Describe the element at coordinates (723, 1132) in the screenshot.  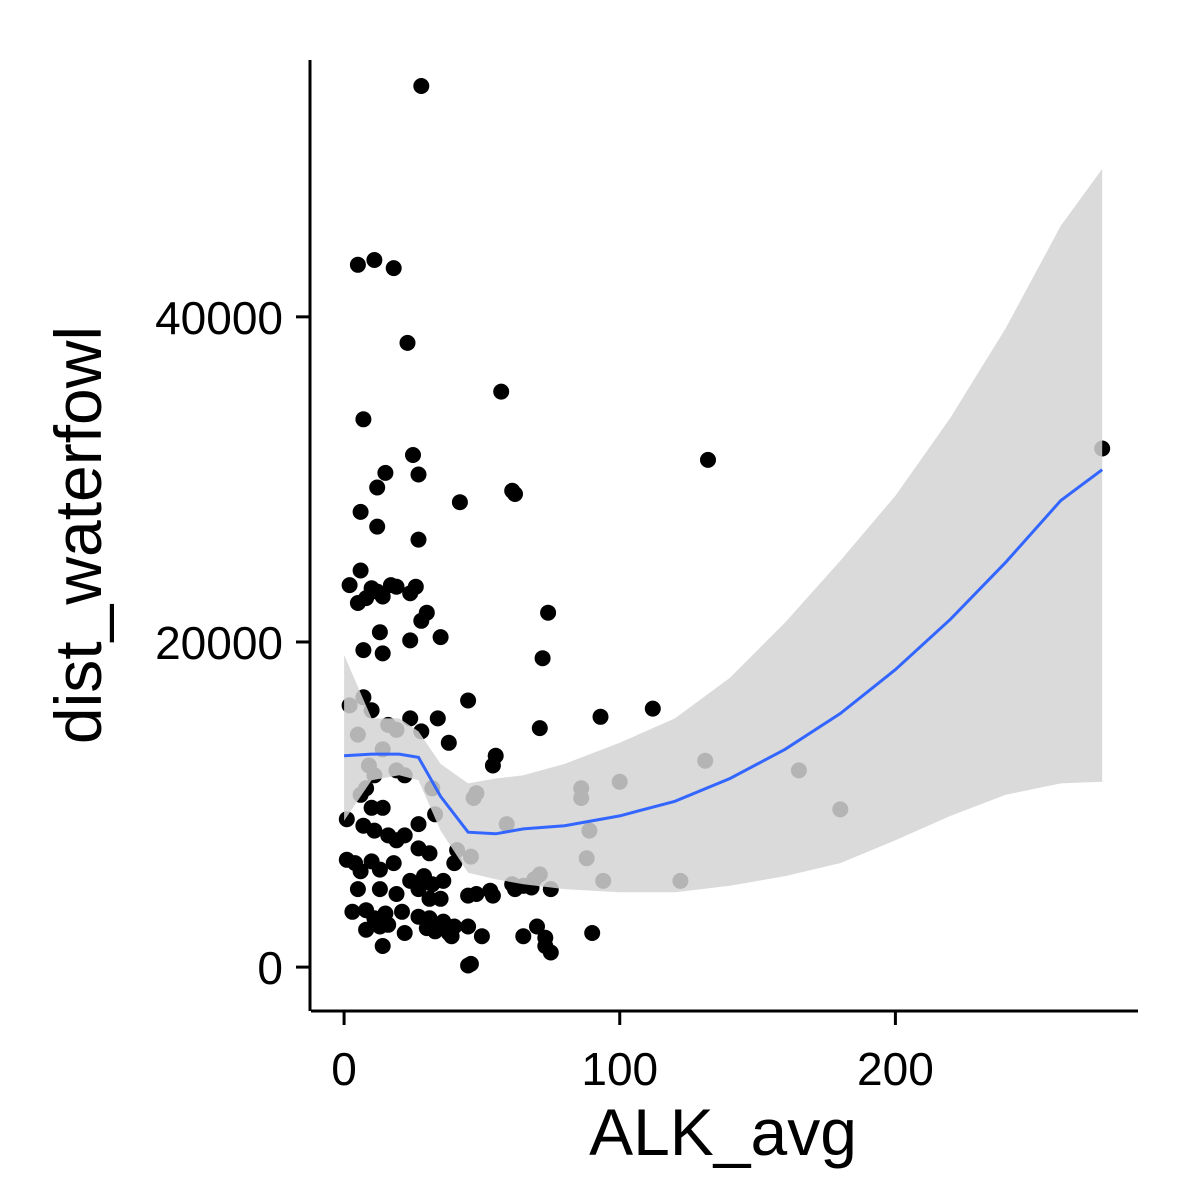
I see `x-axis-title: ALK_avg` at that location.